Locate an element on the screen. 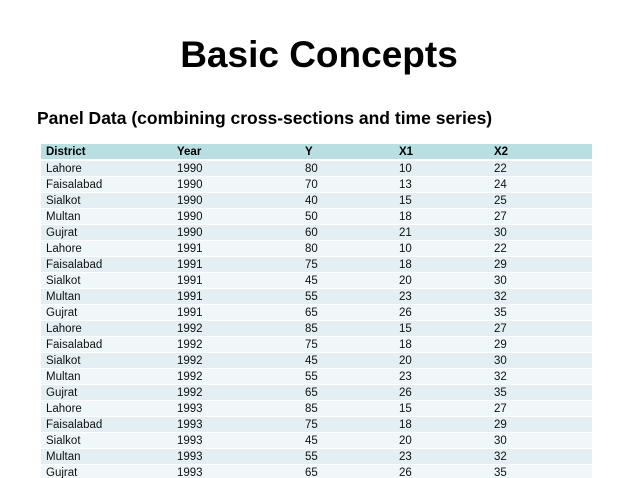 The image size is (638, 478). table-row: Lahore 1993 85 15 27 is located at coordinates (316, 409).